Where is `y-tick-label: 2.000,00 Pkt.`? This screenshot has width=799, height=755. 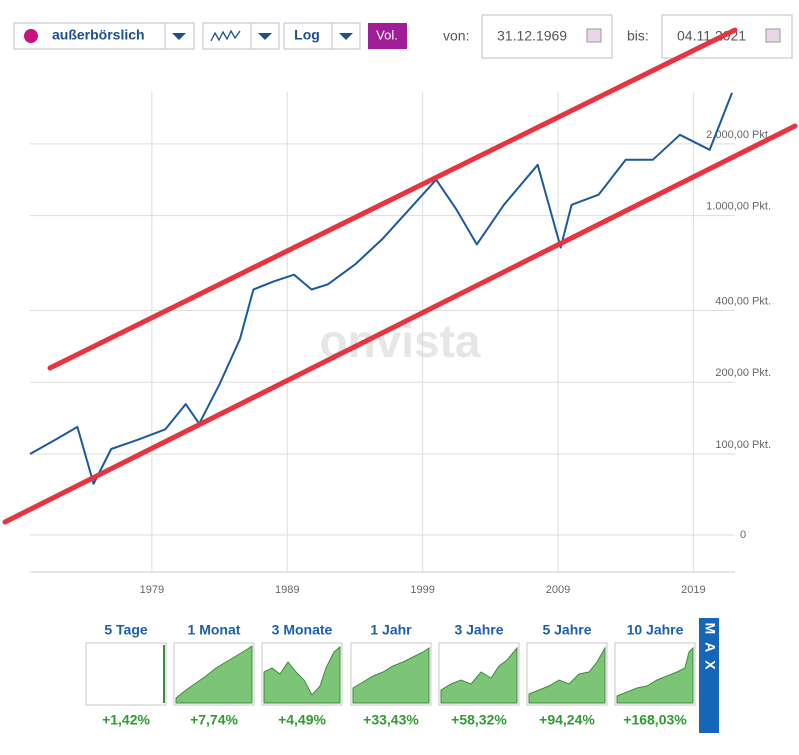
y-tick-label: 2.000,00 Pkt. is located at coordinates (738, 135).